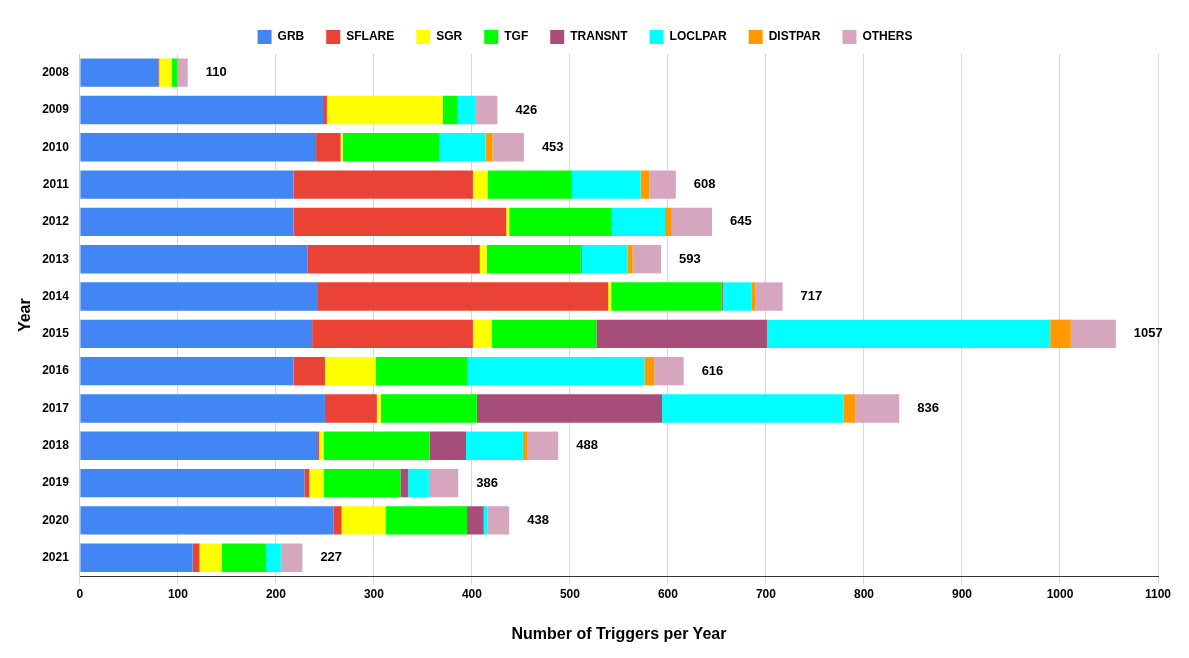  I want to click on x-tick-label: 400, so click(472, 593).